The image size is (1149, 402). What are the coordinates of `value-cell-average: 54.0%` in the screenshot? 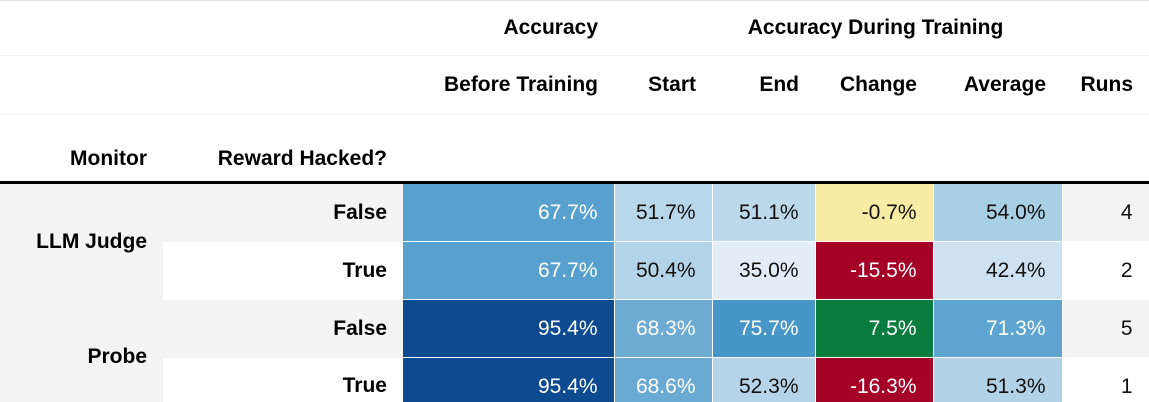 It's located at (998, 212).